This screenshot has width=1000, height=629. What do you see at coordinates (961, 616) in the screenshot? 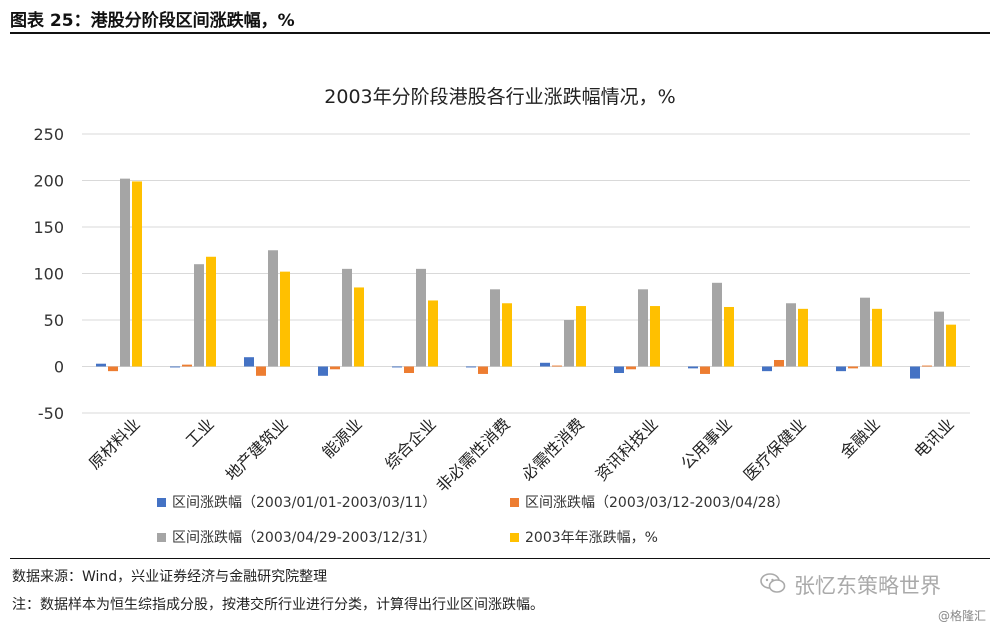
I see `credit-text: @格隆汇` at bounding box center [961, 616].